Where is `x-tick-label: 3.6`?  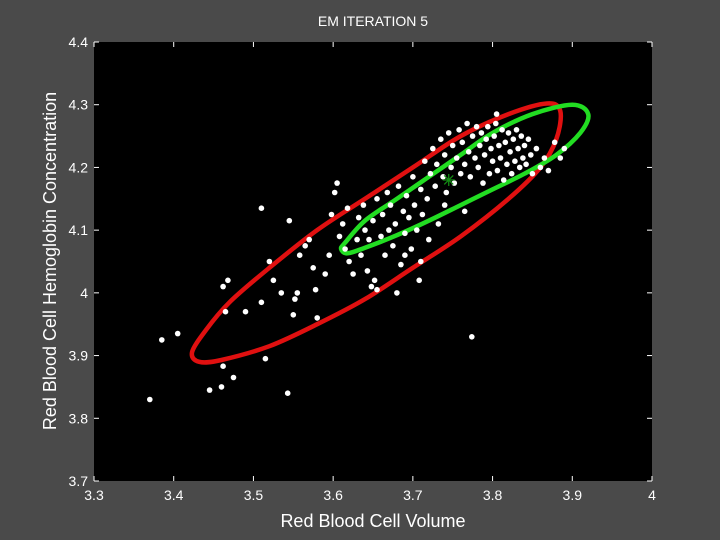
x-tick-label: 3.6 is located at coordinates (333, 495).